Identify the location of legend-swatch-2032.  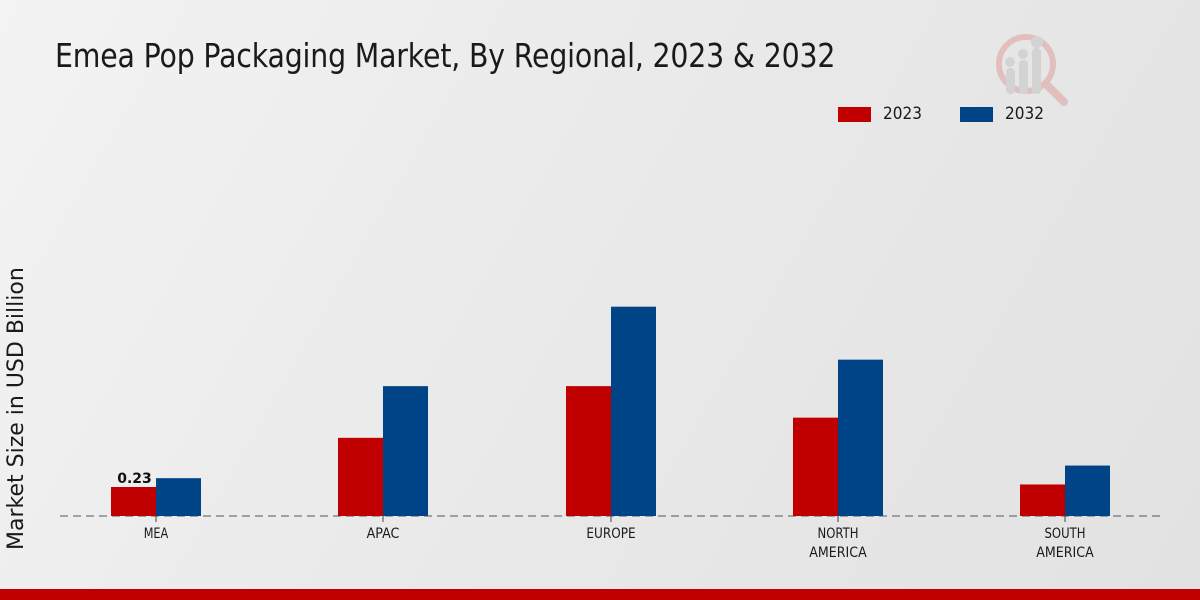
(977, 114).